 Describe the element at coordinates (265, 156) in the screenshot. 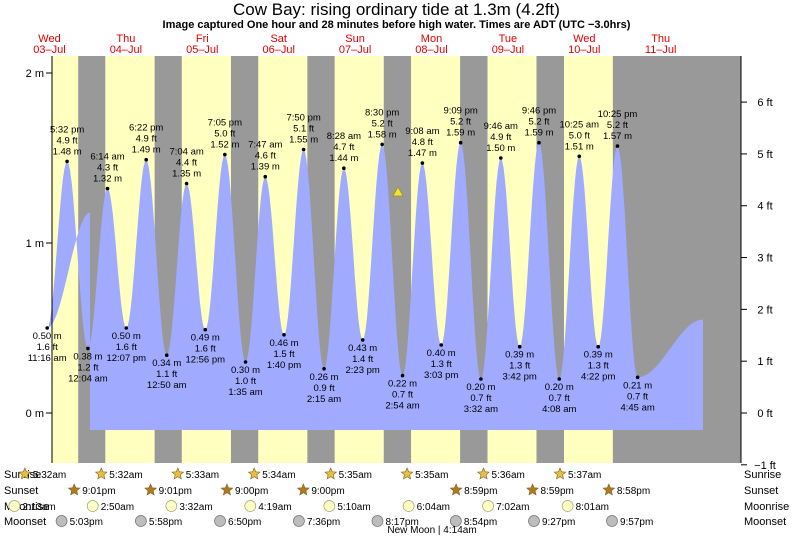

I see `tide-ft: 4.6 ft` at that location.